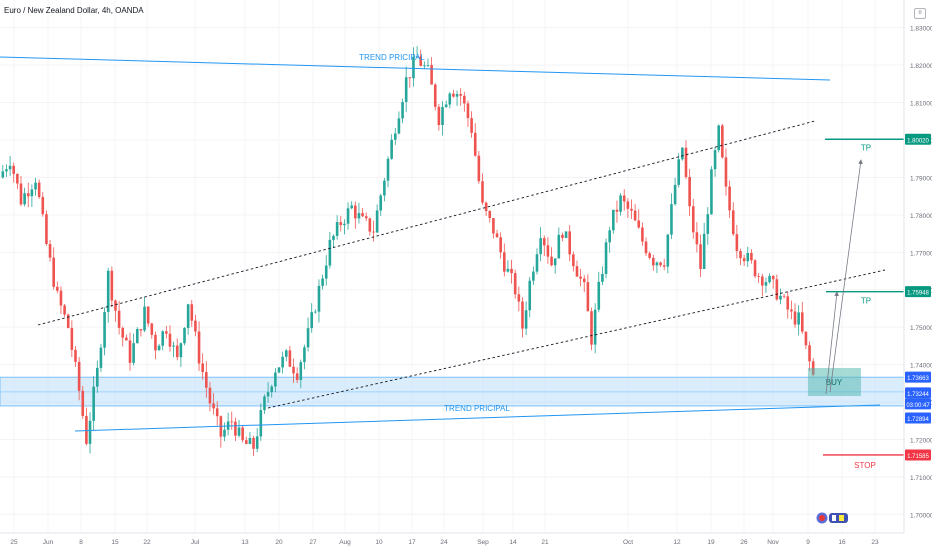 The height and width of the screenshot is (550, 932). I want to click on symbol-title: Euro / New Zealand Dollar, 4h, OANDA, so click(74, 10).